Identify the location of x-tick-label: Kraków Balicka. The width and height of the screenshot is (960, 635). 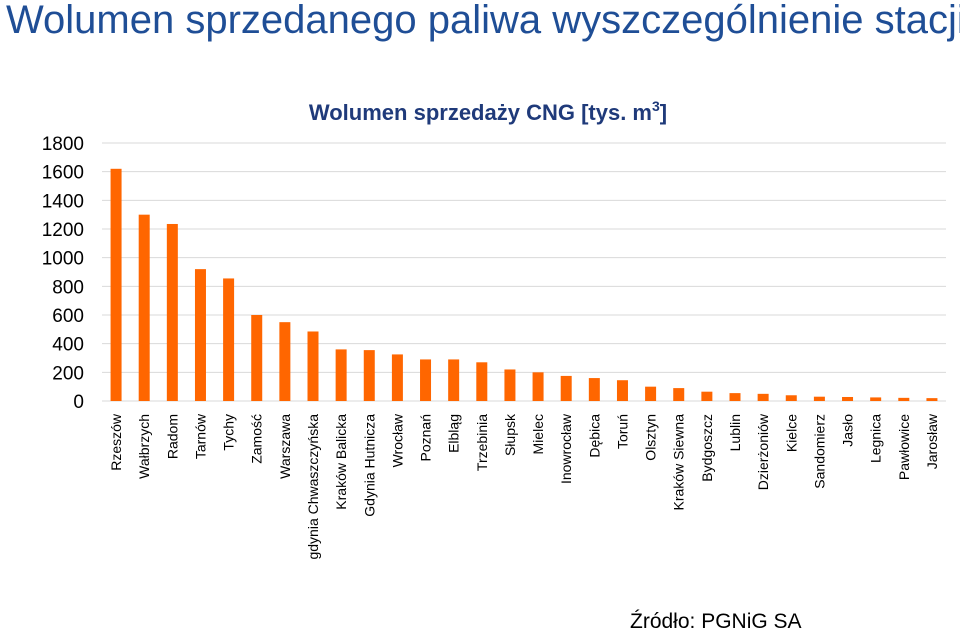
(341, 462).